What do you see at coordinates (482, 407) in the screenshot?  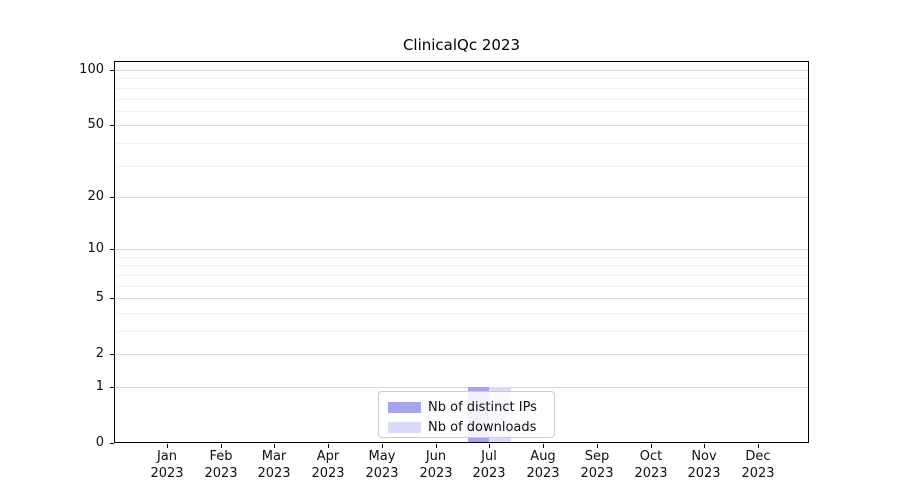 I see `legend-label-distinct-ips: Nb of distinct IPs` at bounding box center [482, 407].